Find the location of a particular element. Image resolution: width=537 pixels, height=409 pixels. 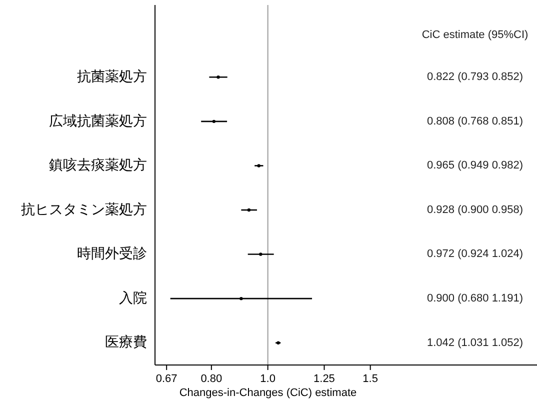

x-tick-label: 1.25 is located at coordinates (324, 379).